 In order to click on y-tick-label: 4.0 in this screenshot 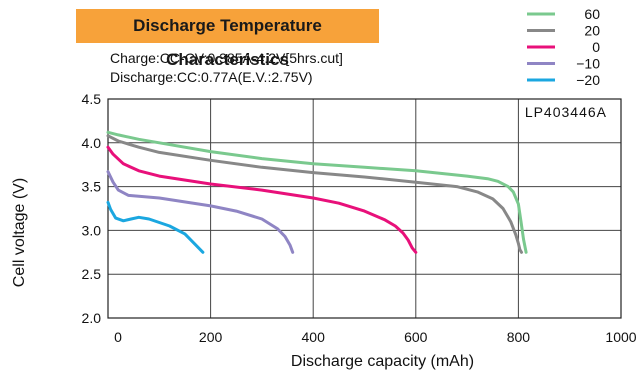, I will do `click(92, 143)`.